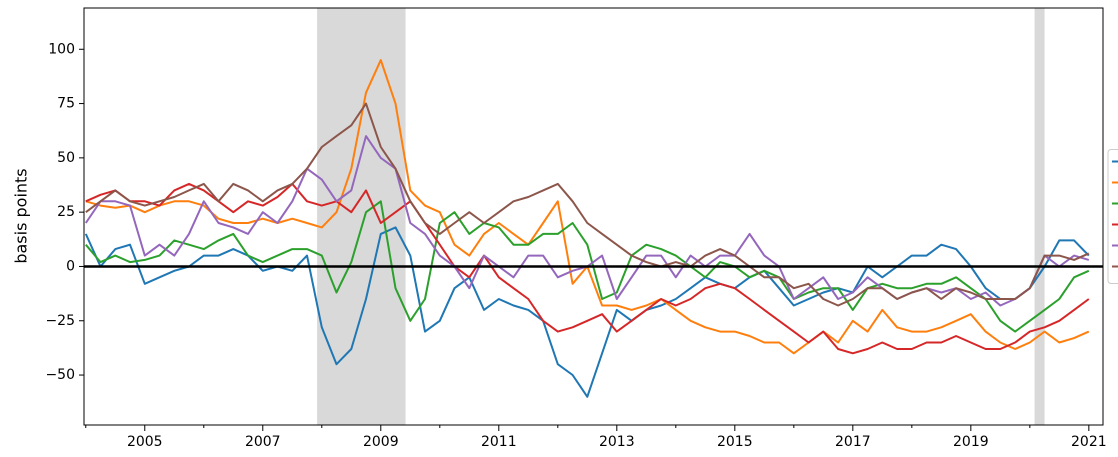 This screenshot has height=457, width=1118. I want to click on legend-box, so click(1112, 216).